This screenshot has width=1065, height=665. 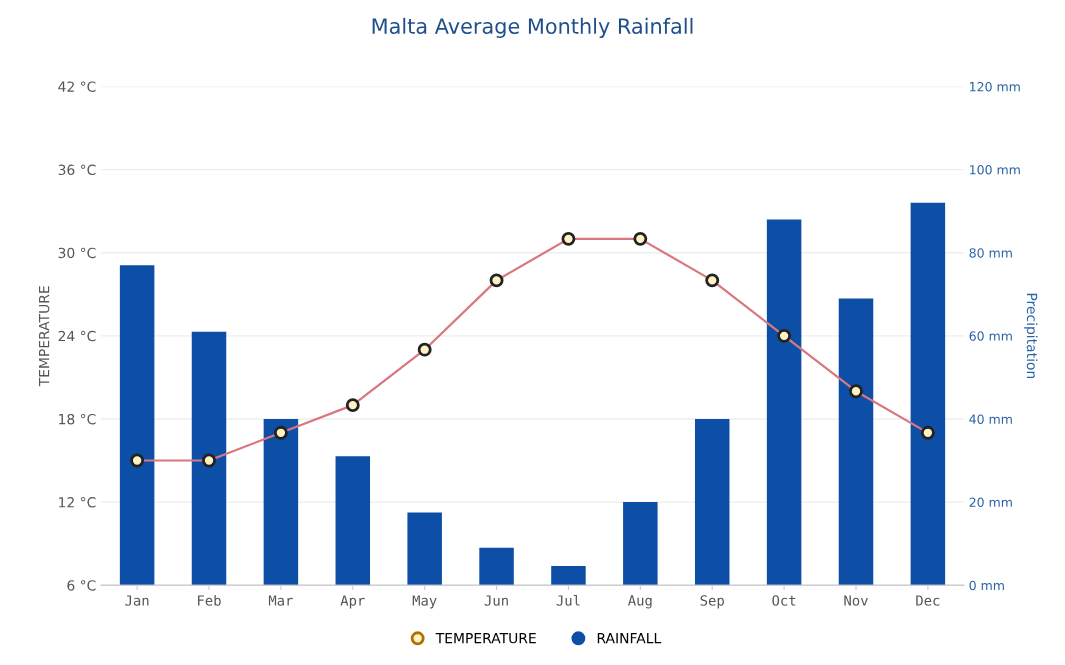 What do you see at coordinates (77, 170) in the screenshot?
I see `y-tick-label: 36 °C` at bounding box center [77, 170].